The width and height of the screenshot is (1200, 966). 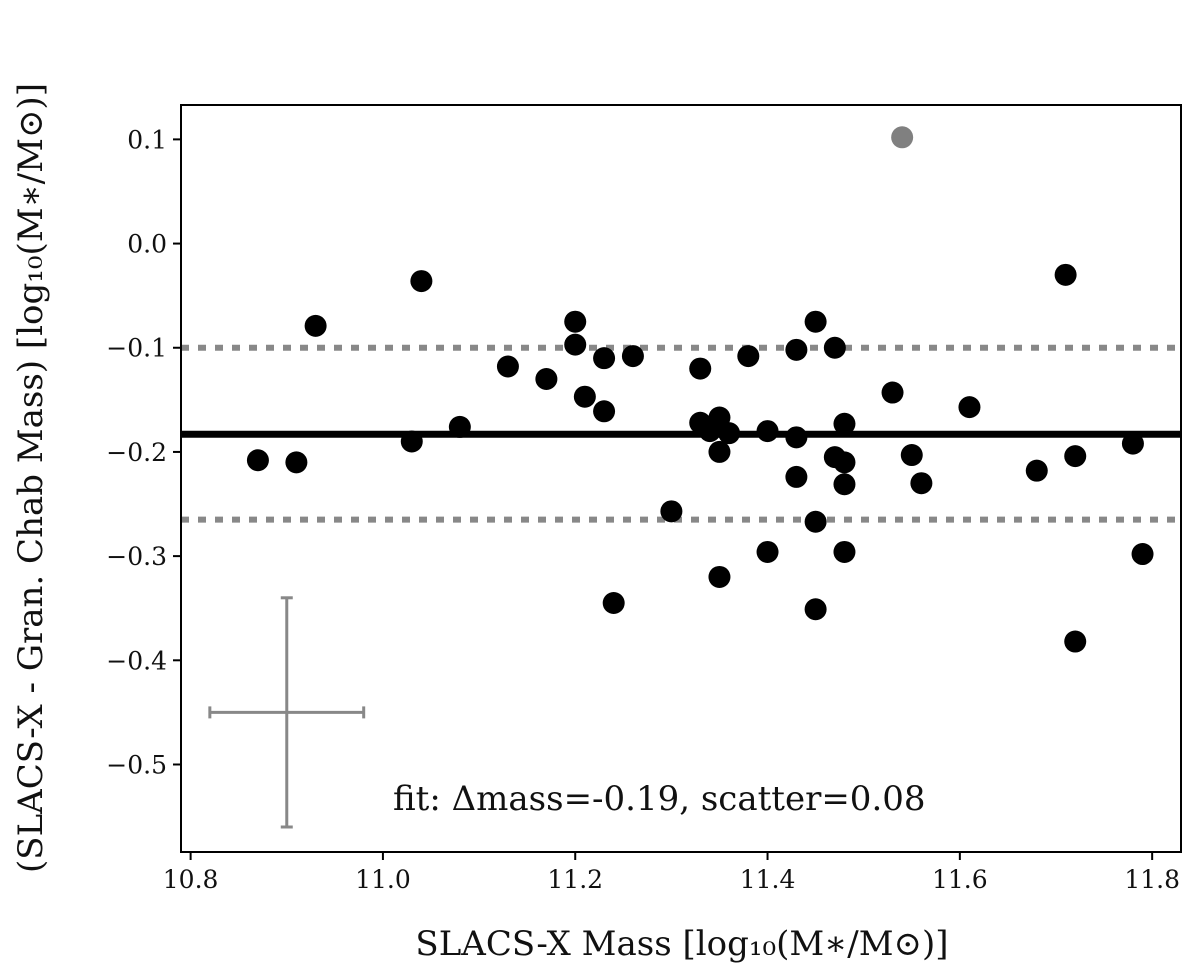 What do you see at coordinates (136, 556) in the screenshot?
I see `y-tick-label: −0.3` at bounding box center [136, 556].